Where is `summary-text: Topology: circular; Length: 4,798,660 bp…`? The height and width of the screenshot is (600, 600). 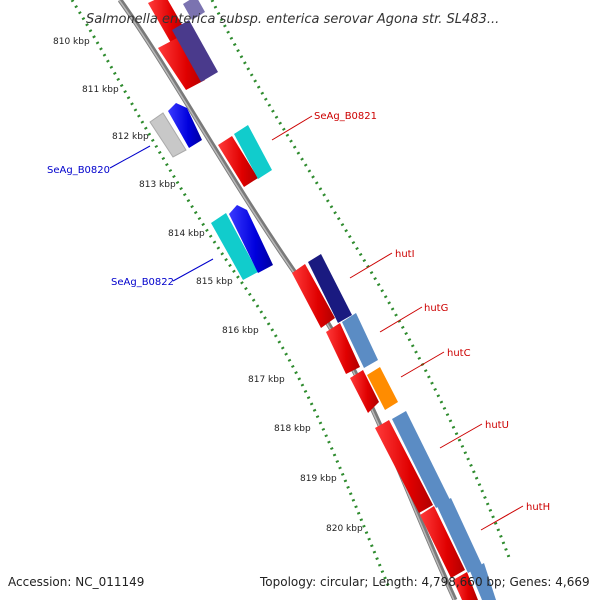 summary-text: Topology: circular; Length: 4,798,660 bp… is located at coordinates (424, 582).